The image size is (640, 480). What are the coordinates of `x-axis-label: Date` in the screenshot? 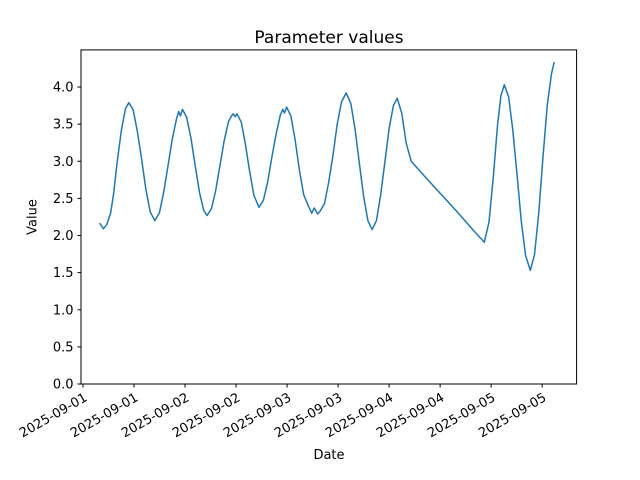 It's located at (329, 455).